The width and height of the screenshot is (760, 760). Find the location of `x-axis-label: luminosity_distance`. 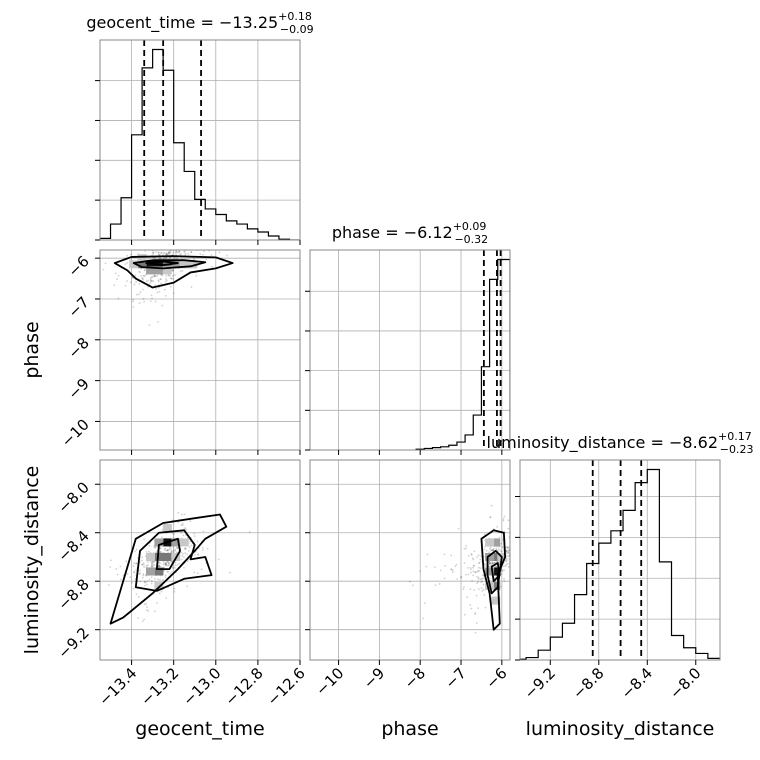

x-axis-label: luminosity_distance is located at coordinates (620, 729).